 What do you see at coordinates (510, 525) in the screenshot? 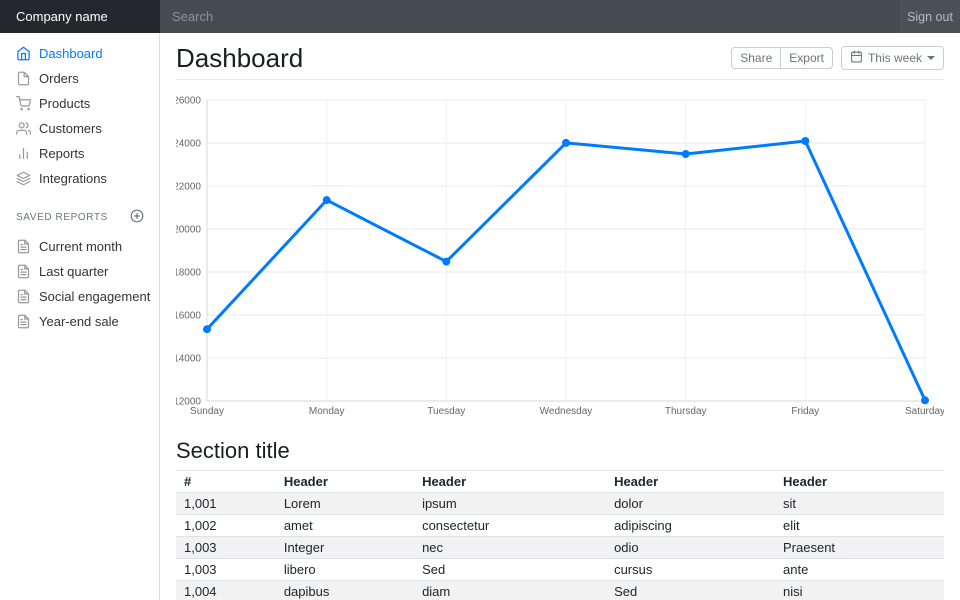
I see `table-cell: consectetur` at bounding box center [510, 525].